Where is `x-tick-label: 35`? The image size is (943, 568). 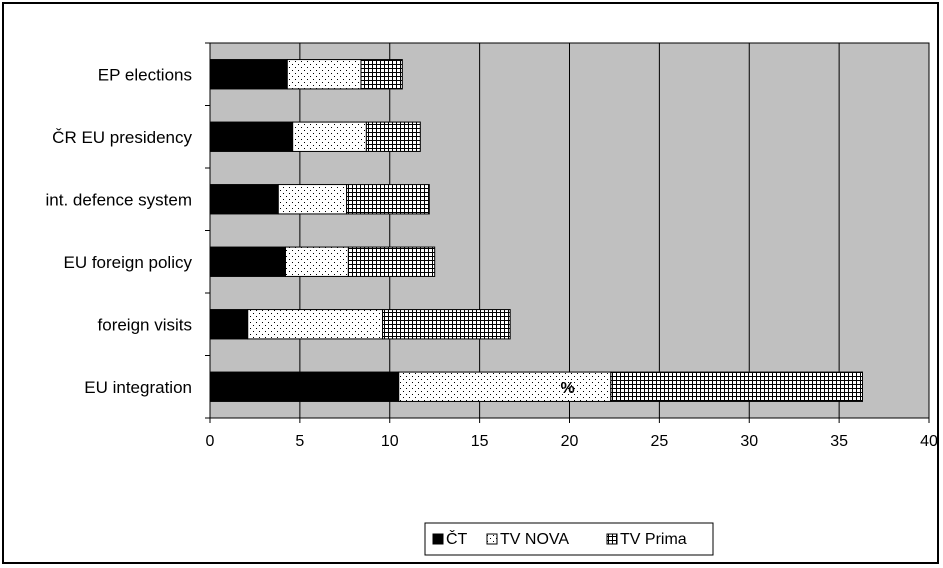 x-tick-label: 35 is located at coordinates (839, 441).